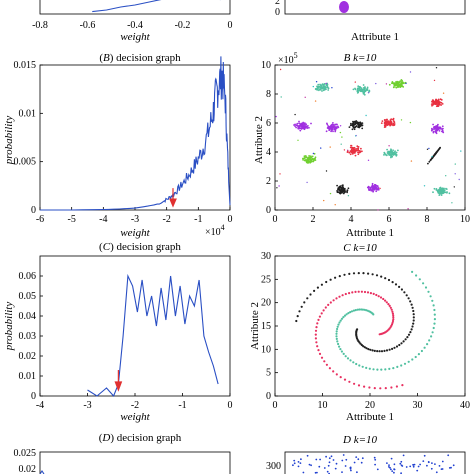 The height and width of the screenshot is (474, 474). What do you see at coordinates (215, 230) in the screenshot?
I see `panel-b-x-scale: ×10⁴` at bounding box center [215, 230].